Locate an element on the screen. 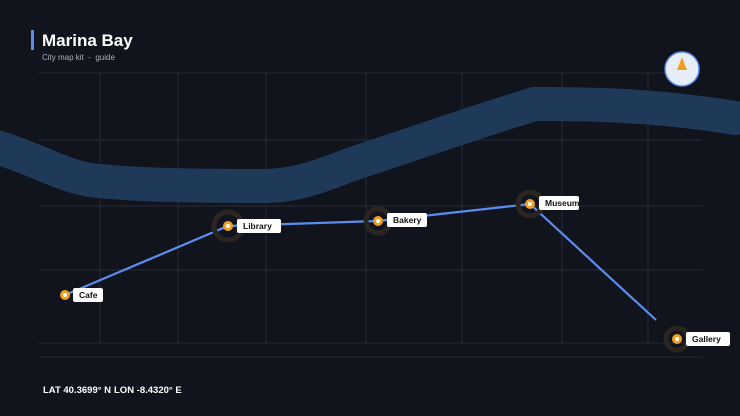 The image size is (740, 416). marker: Gallery is located at coordinates (696, 339).